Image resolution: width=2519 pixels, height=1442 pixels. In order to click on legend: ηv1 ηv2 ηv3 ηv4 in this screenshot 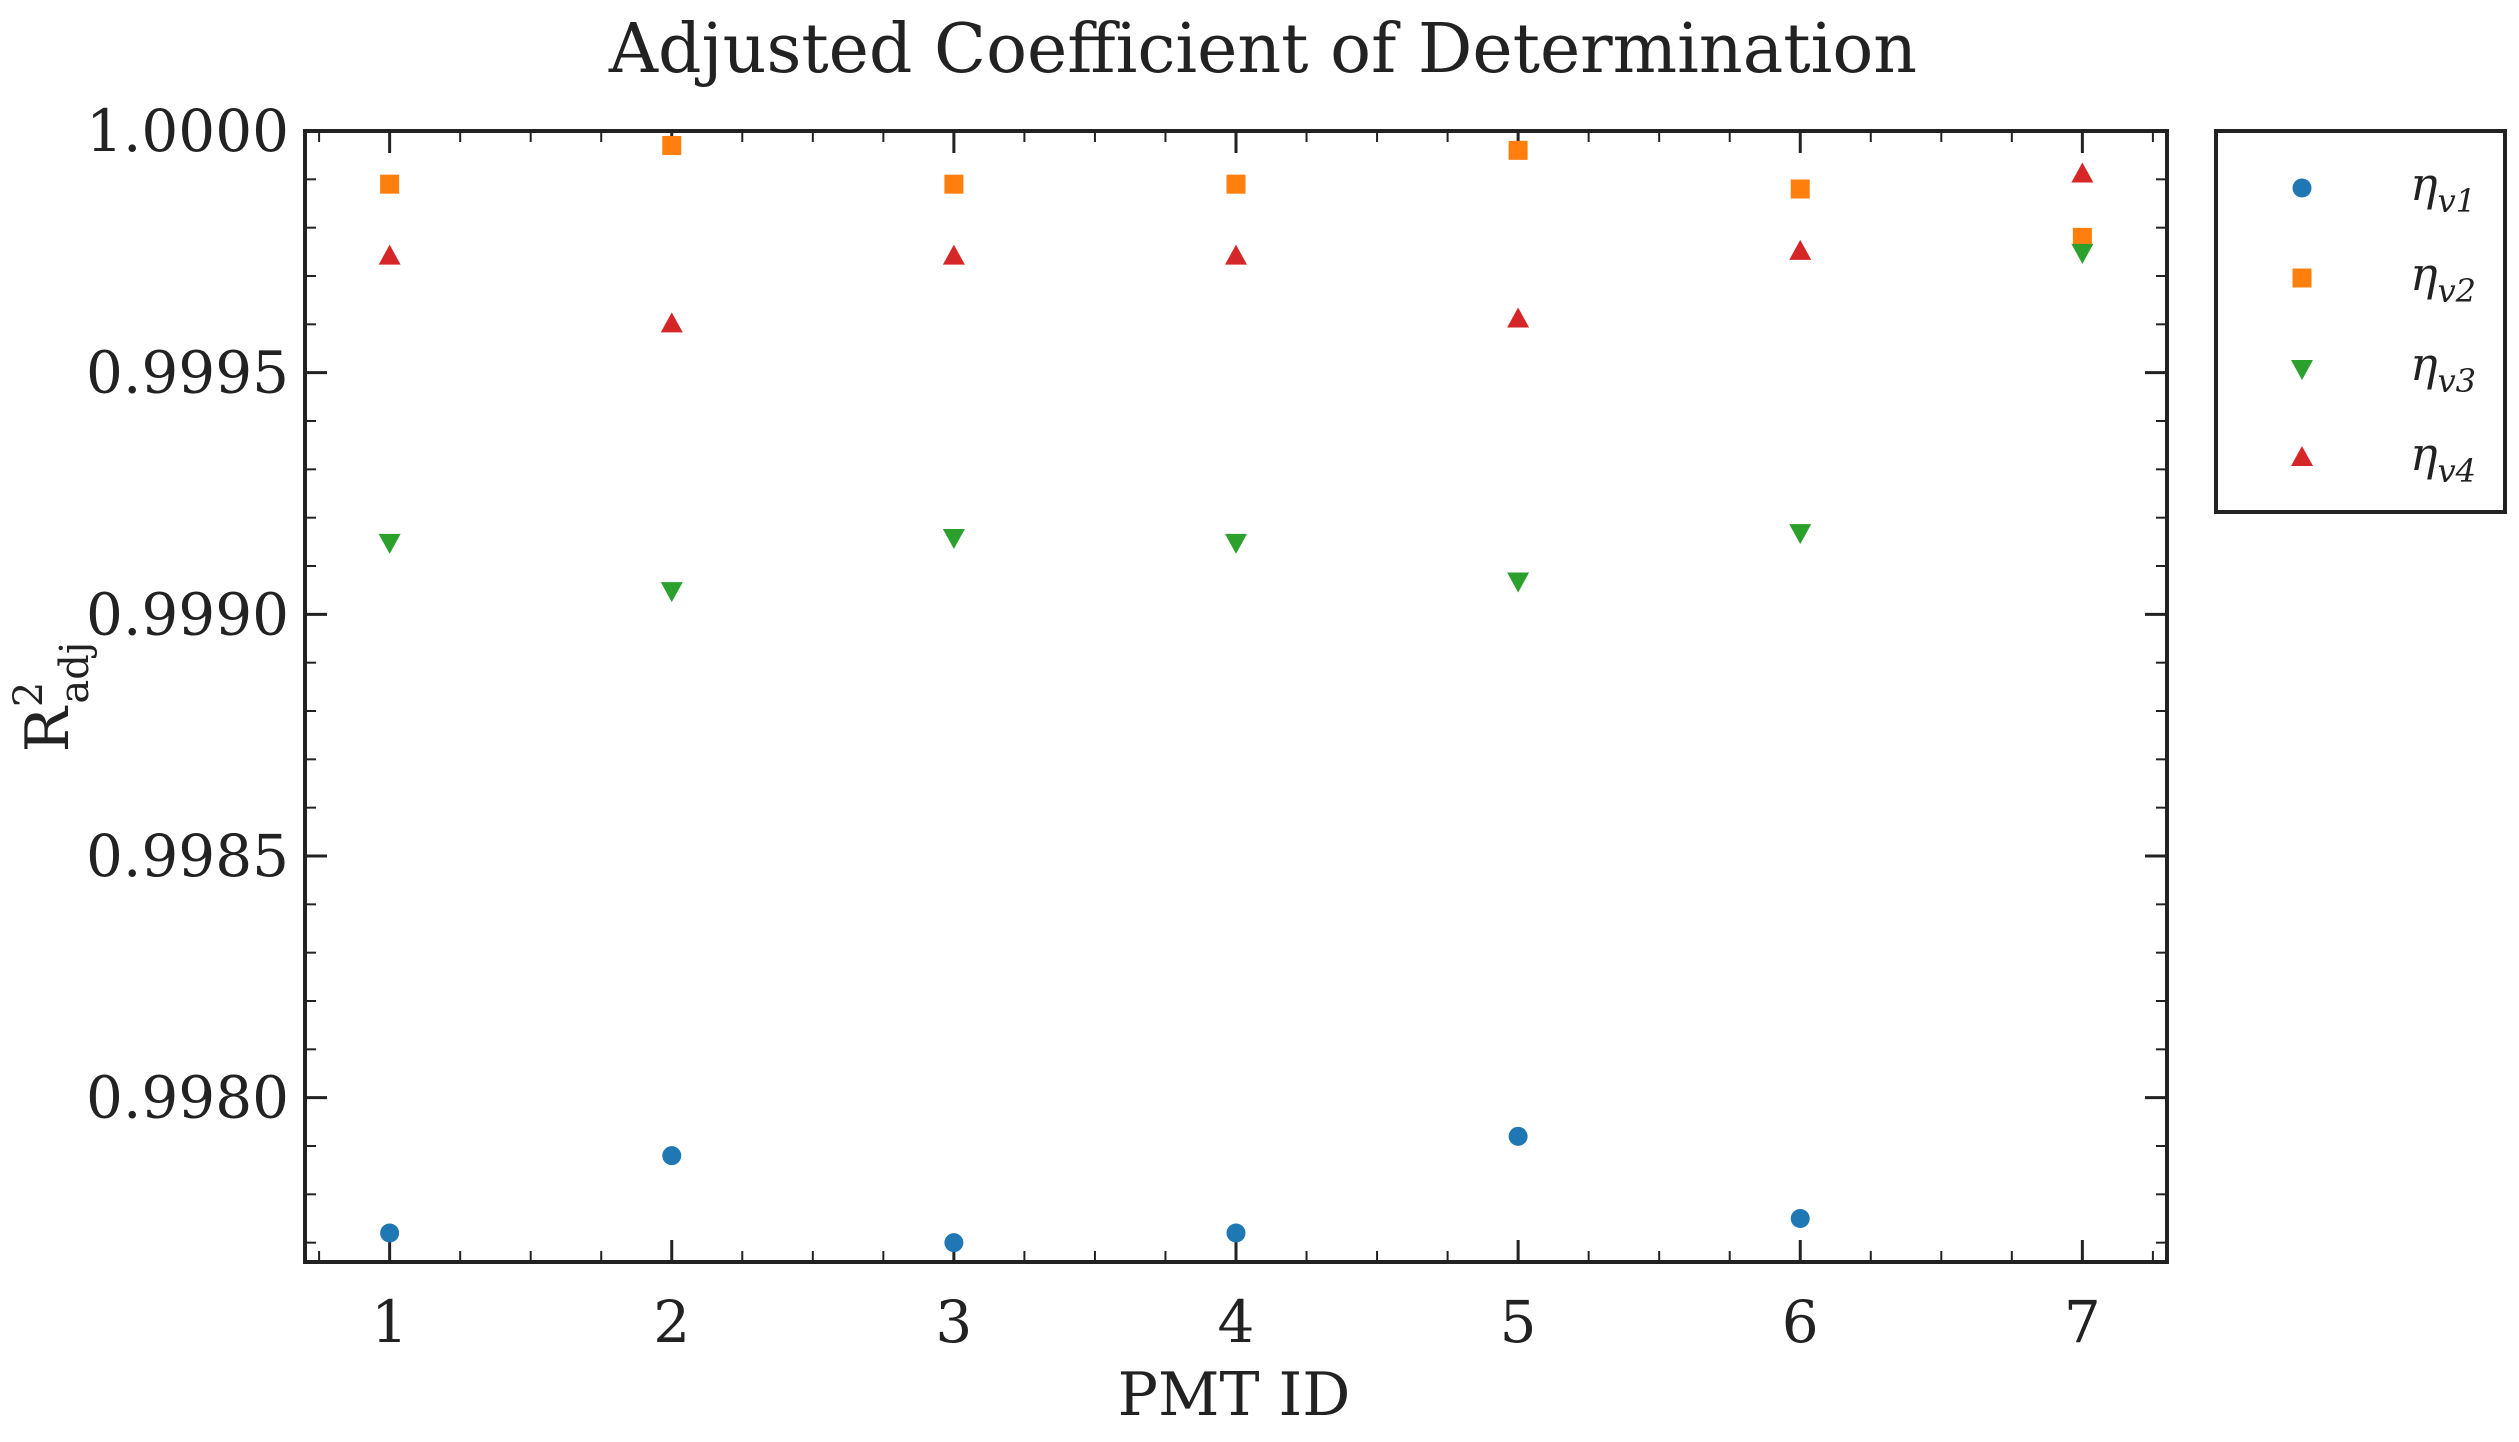, I will do `click(2360, 321)`.